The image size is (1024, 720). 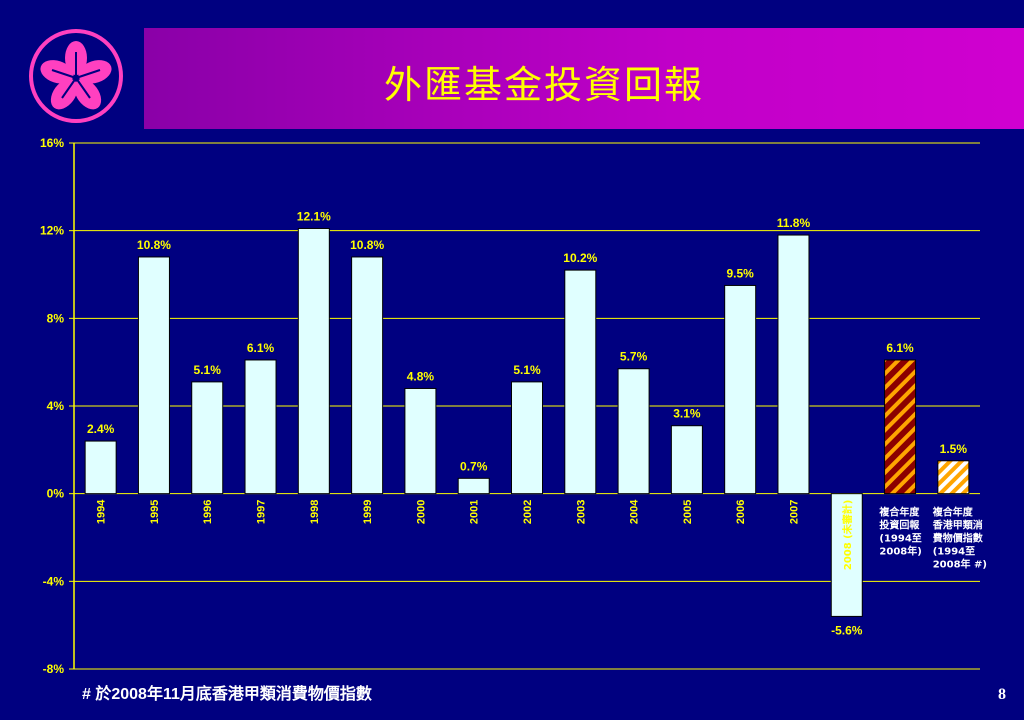 What do you see at coordinates (794, 512) in the screenshot?
I see `x-tick-label: 2007` at bounding box center [794, 512].